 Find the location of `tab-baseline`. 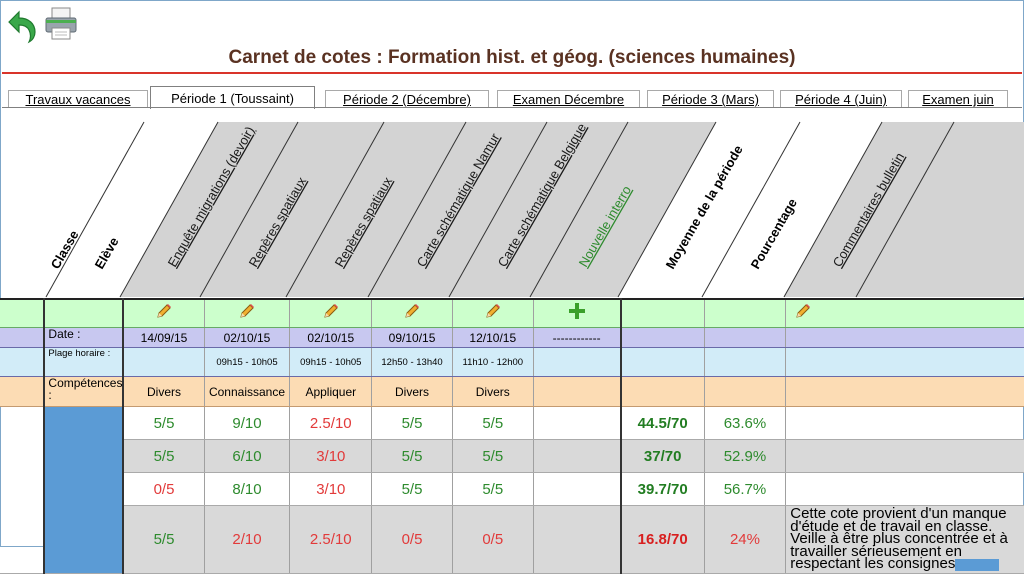

tab-baseline is located at coordinates (512, 107).